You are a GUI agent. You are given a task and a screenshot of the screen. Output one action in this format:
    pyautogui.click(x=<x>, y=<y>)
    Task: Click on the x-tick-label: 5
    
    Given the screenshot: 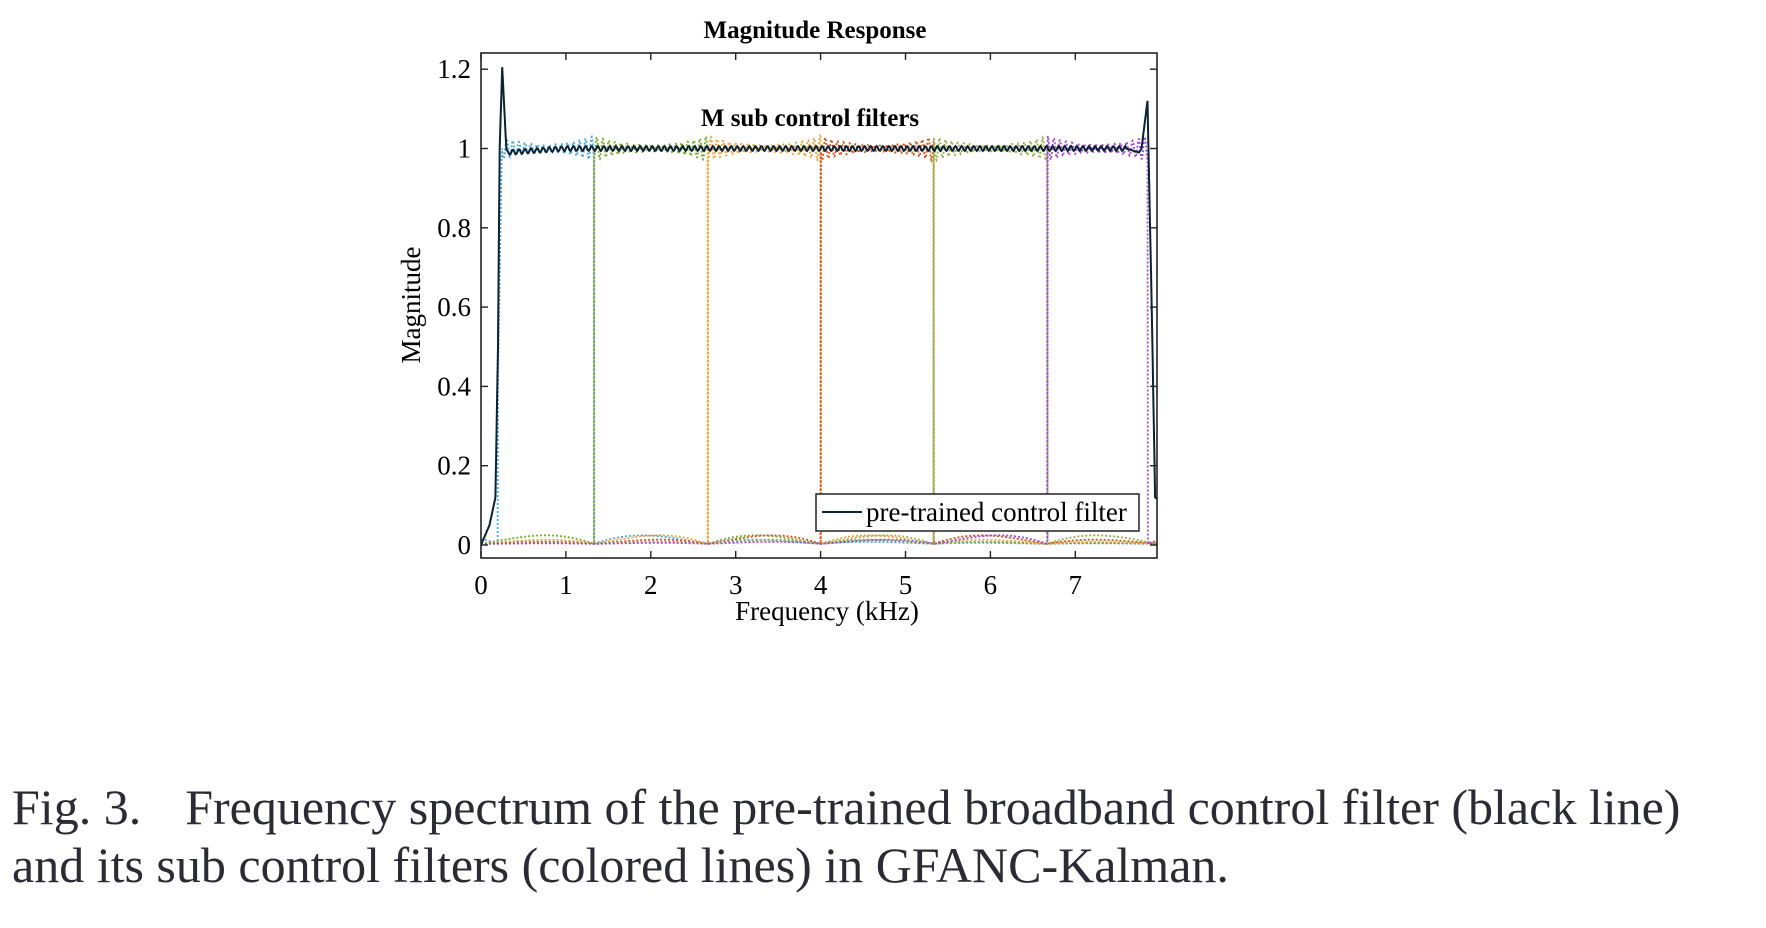 What is the action you would take?
    pyautogui.click(x=906, y=585)
    